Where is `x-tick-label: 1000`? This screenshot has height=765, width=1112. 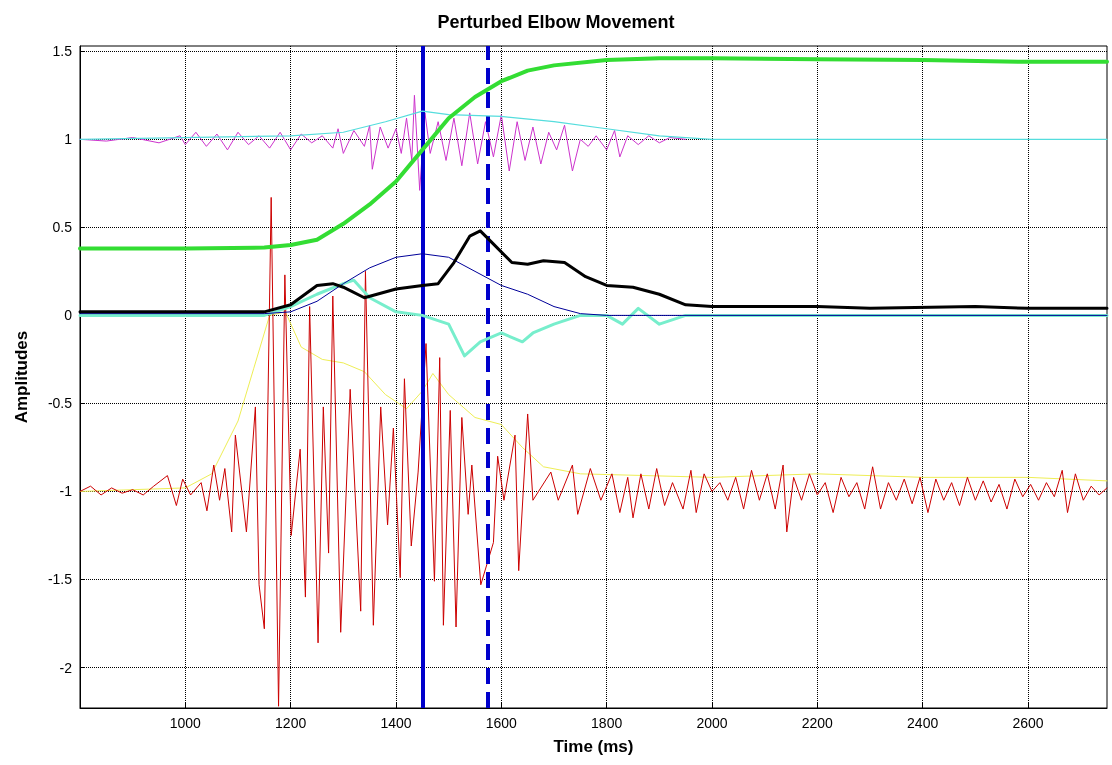 x-tick-label: 1000 is located at coordinates (185, 723).